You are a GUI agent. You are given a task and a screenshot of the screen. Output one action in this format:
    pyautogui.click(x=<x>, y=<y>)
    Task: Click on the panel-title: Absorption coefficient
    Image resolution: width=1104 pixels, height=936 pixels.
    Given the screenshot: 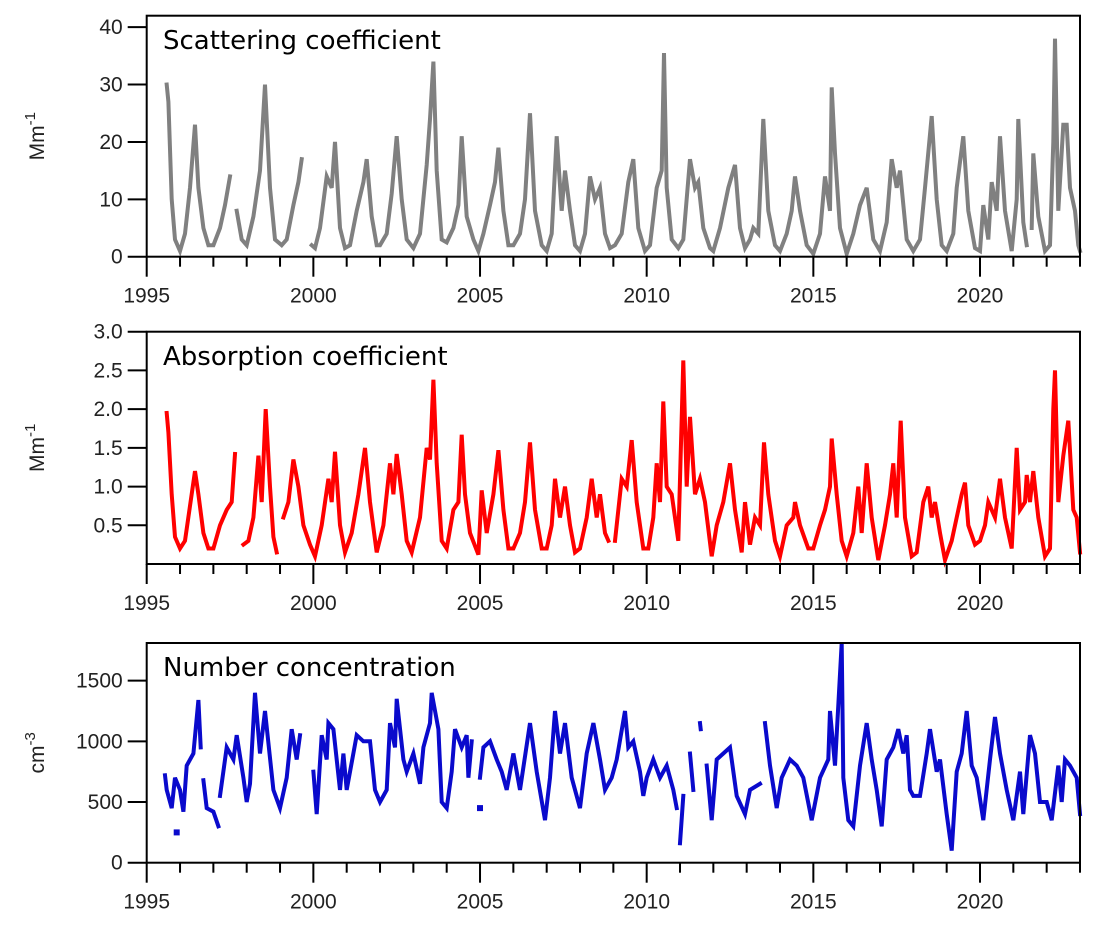 What is the action you would take?
    pyautogui.click(x=305, y=357)
    